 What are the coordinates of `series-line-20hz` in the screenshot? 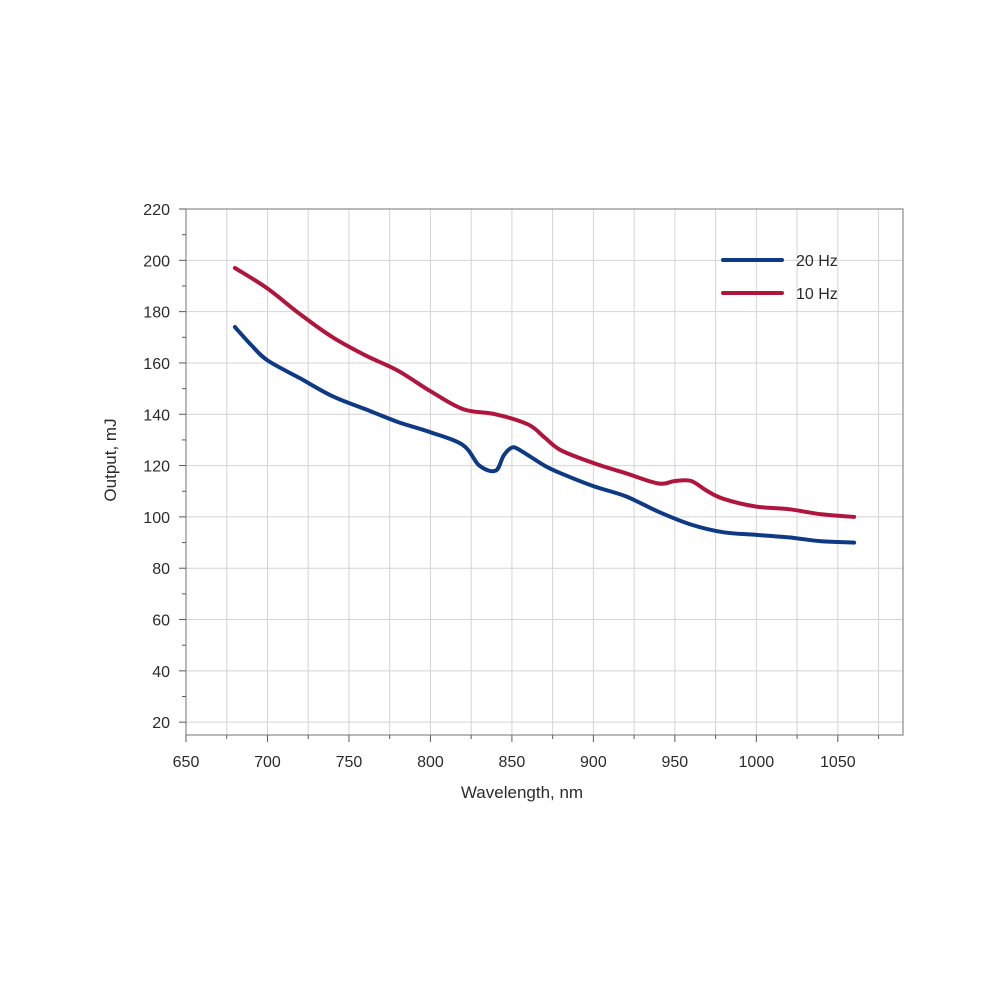 It's located at (544, 435).